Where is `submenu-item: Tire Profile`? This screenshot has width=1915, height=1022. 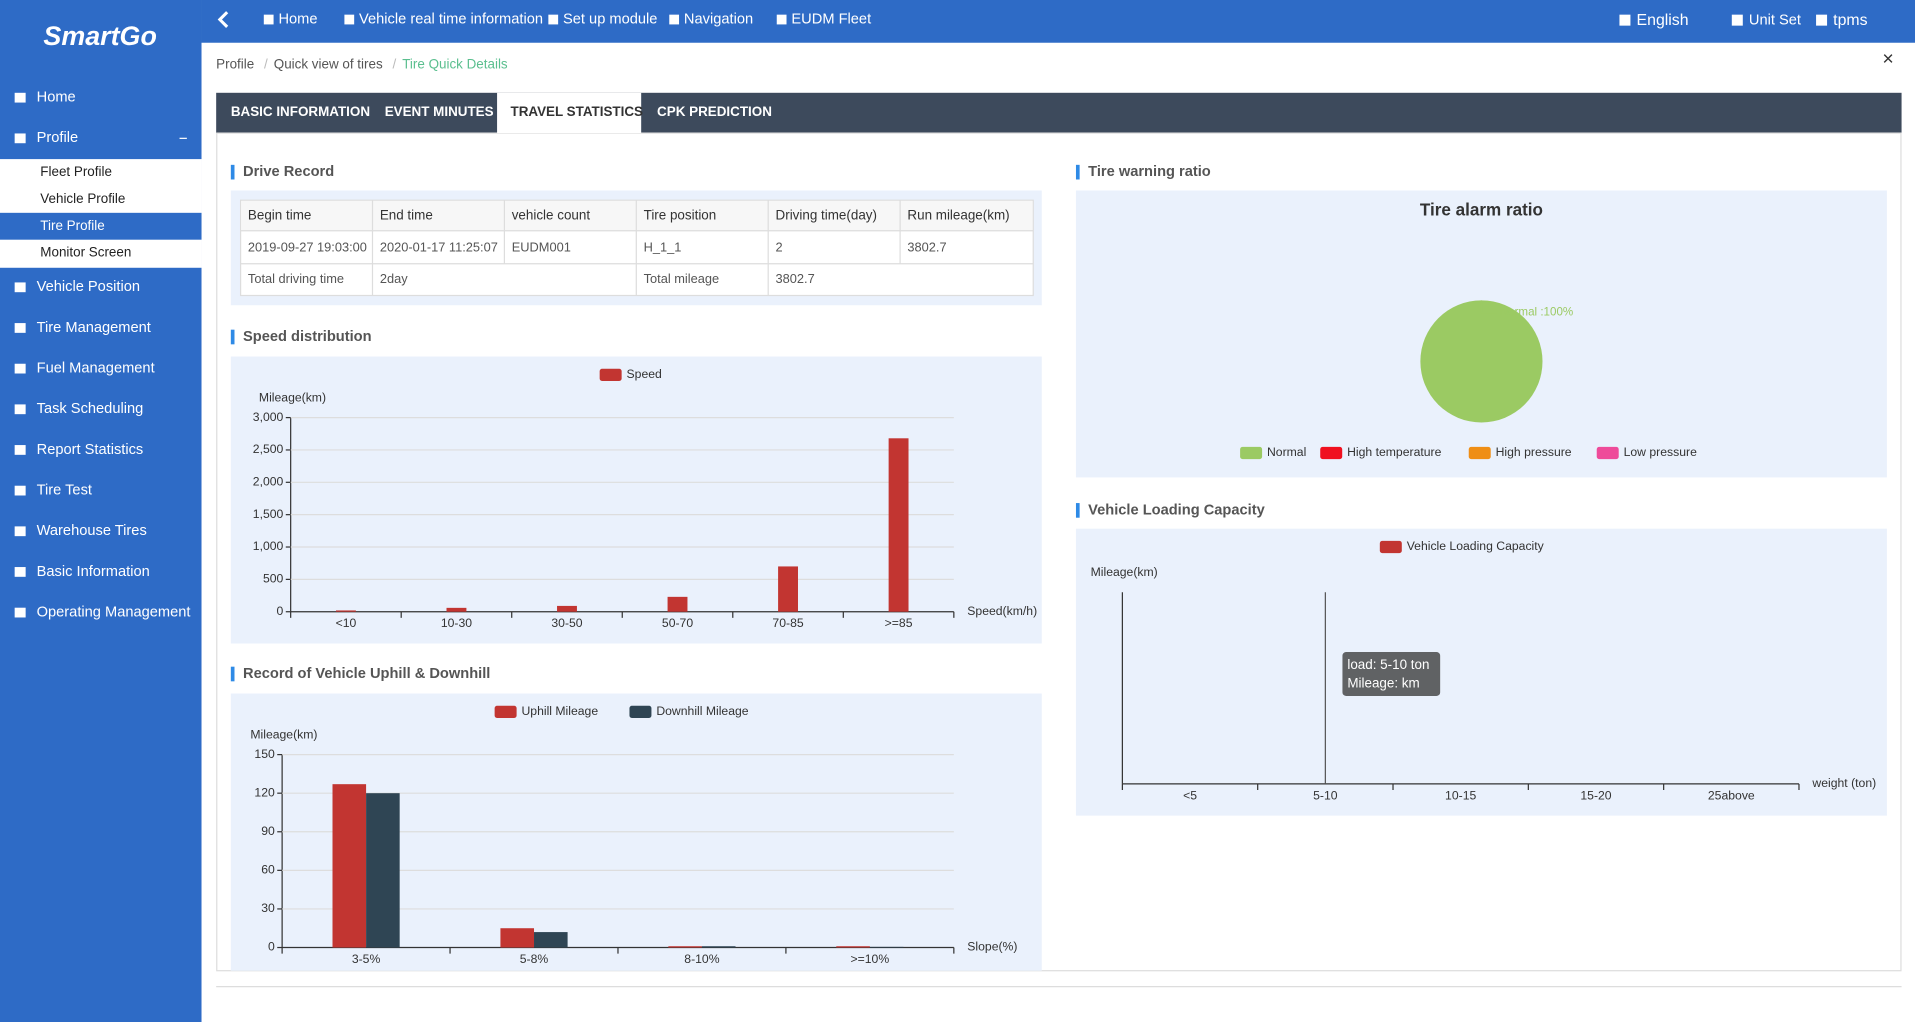 submenu-item: Tire Profile is located at coordinates (72, 225).